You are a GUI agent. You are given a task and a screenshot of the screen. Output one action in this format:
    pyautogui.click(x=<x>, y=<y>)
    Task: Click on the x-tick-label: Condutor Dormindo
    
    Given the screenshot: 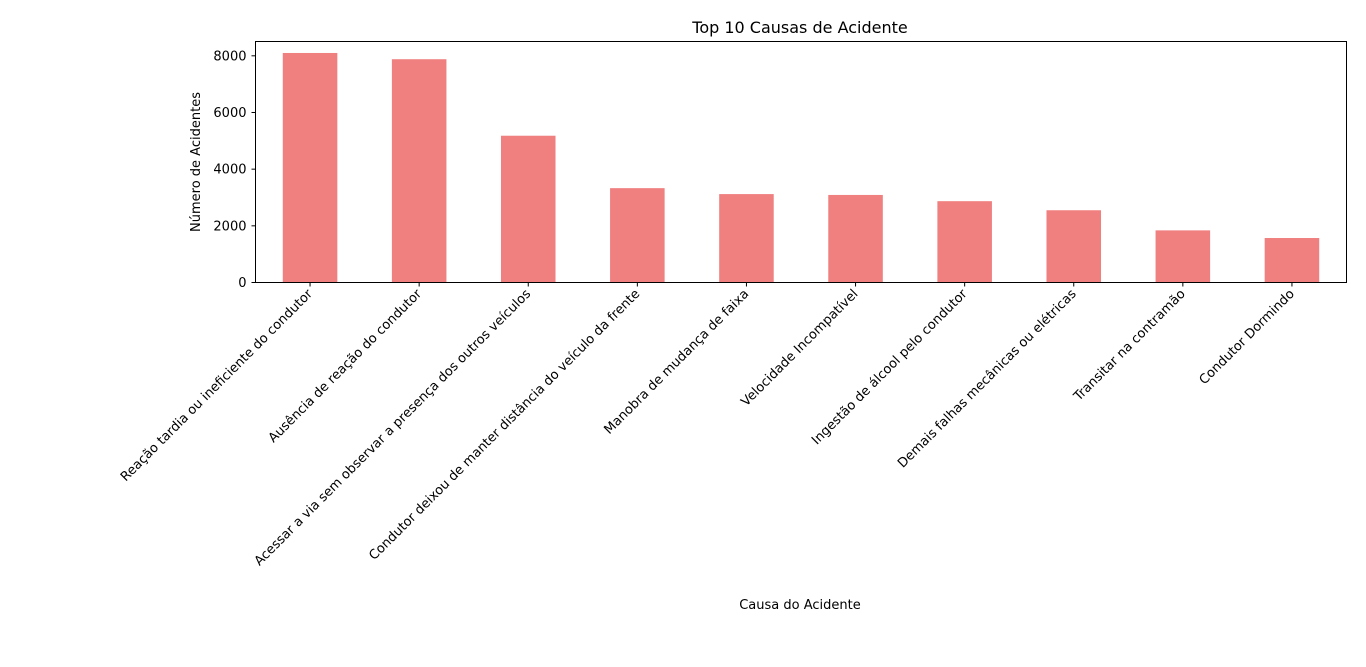 What is the action you would take?
    pyautogui.click(x=1247, y=337)
    